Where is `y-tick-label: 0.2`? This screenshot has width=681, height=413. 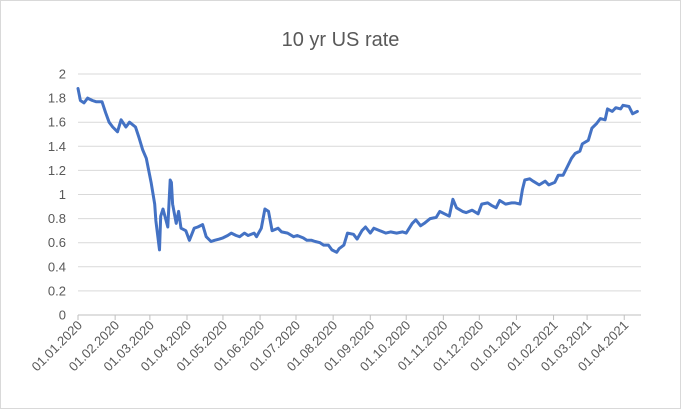
y-tick-label: 0.2 is located at coordinates (57, 290).